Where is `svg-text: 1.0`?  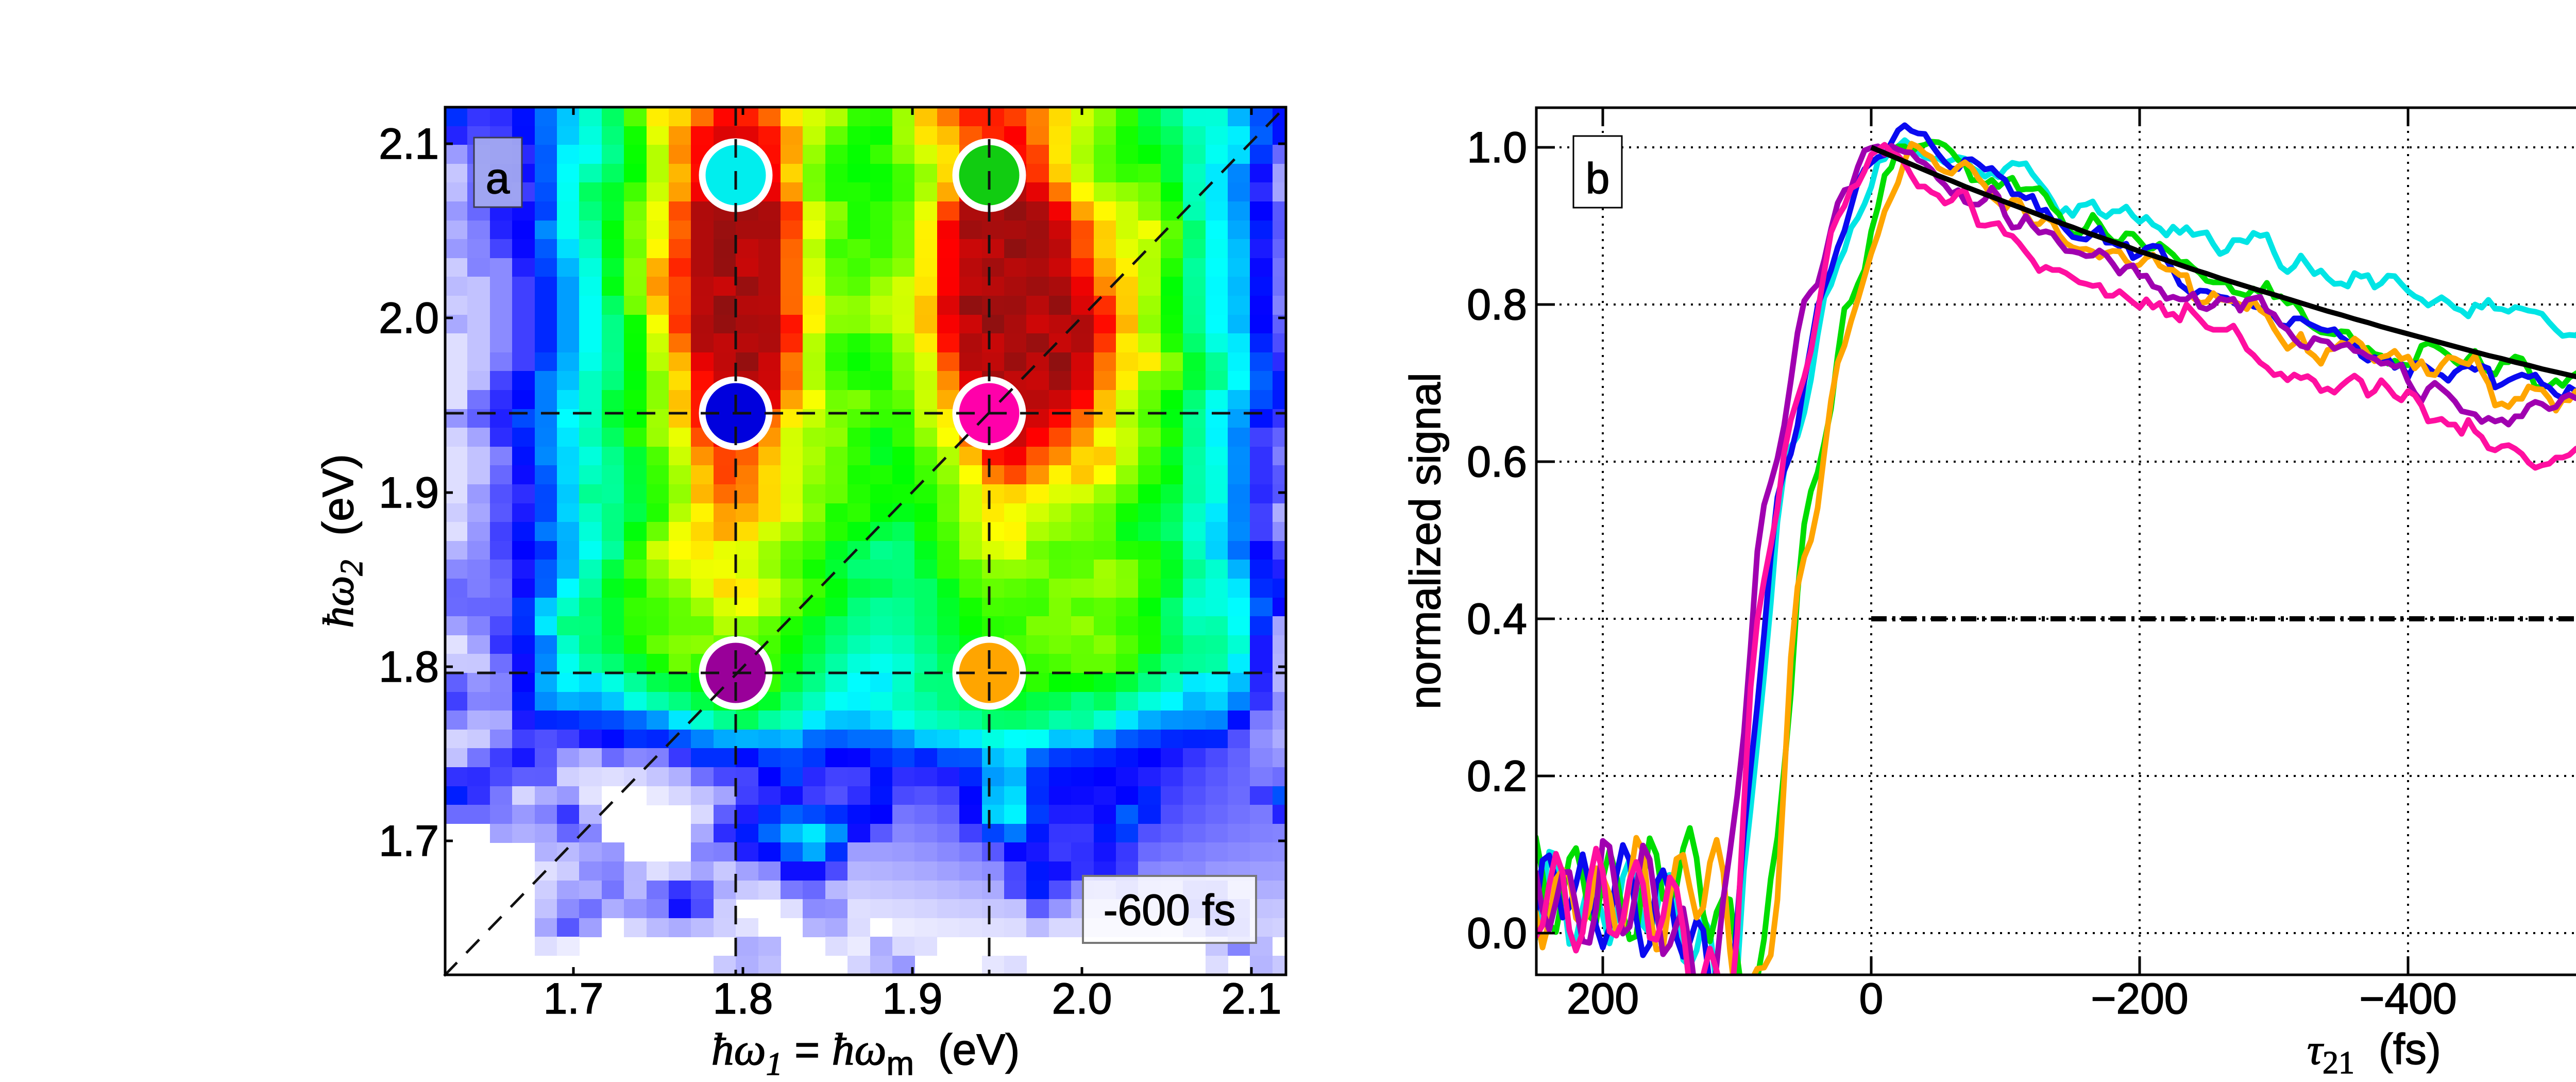 svg-text: 1.0 is located at coordinates (1497, 147).